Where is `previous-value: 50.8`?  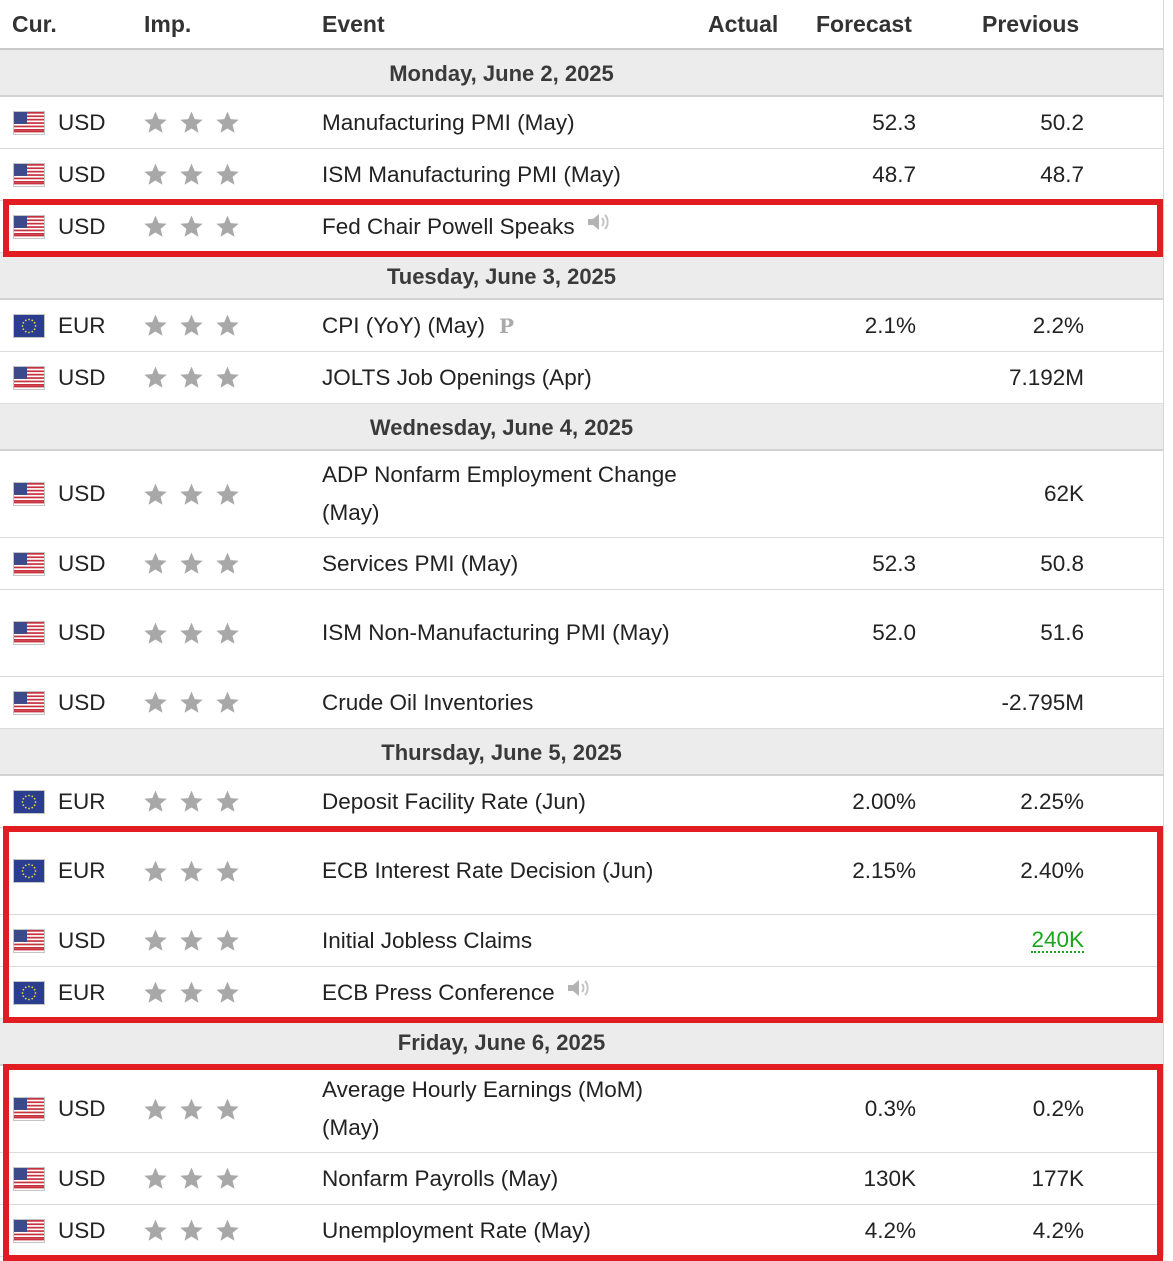 previous-value: 50.8 is located at coordinates (1062, 563).